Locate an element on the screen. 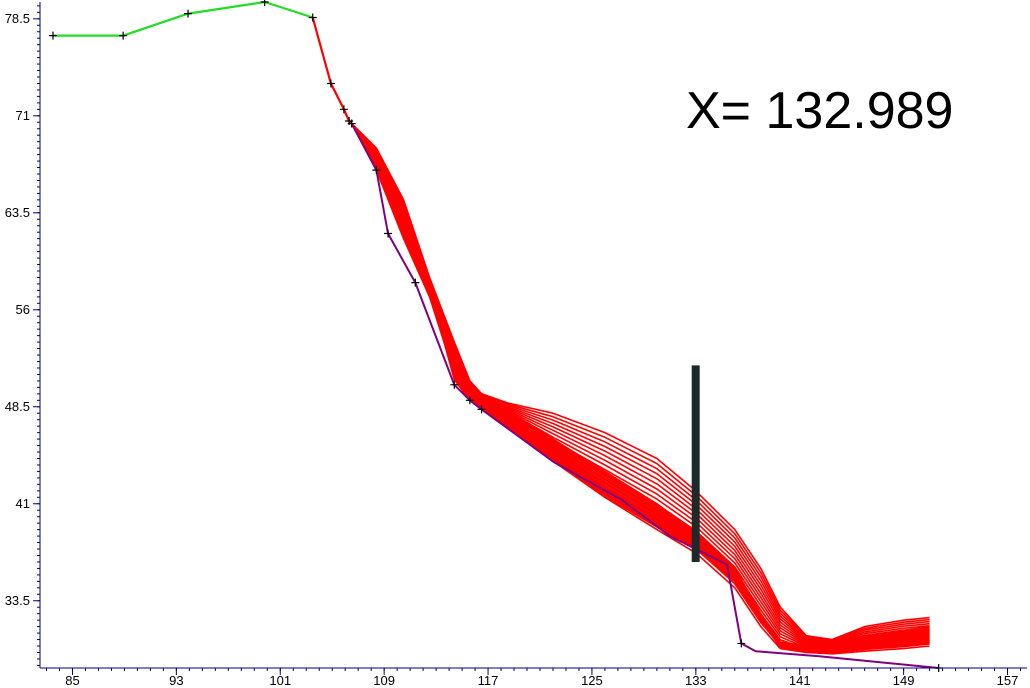 Image resolution: width=1030 pixels, height=688 pixels. series-line-history-red is located at coordinates (332, 71).